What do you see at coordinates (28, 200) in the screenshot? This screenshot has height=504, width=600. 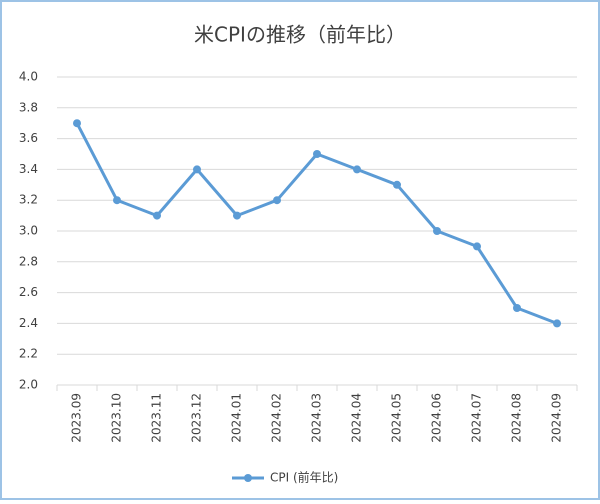 I see `y-tick-label: 3.2` at bounding box center [28, 200].